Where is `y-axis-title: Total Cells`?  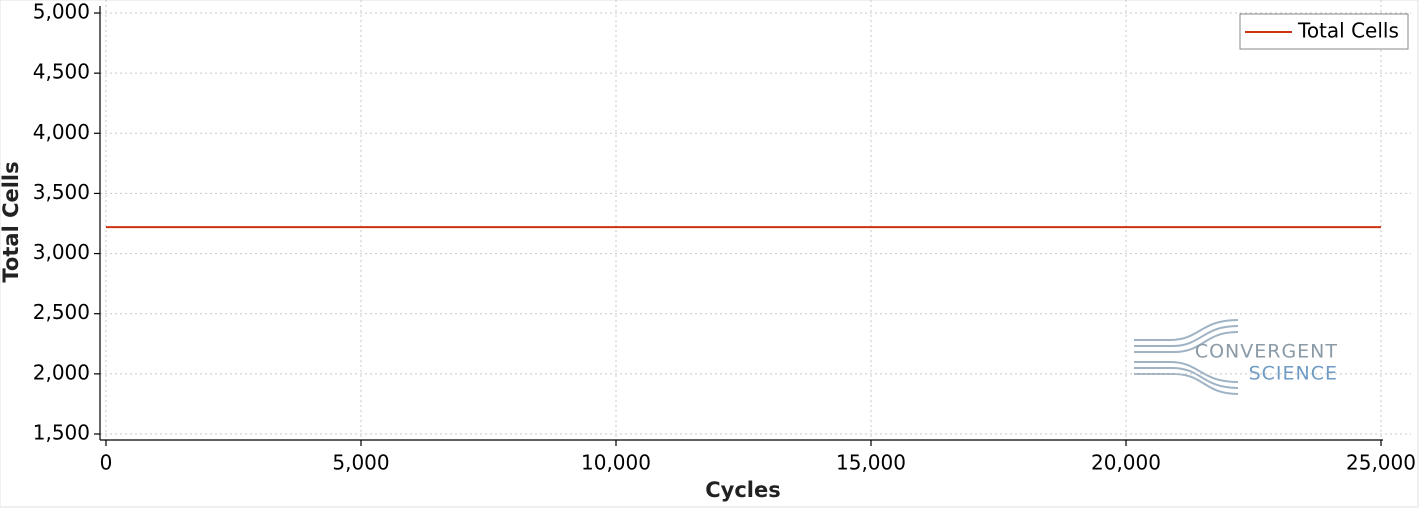
y-axis-title: Total Cells is located at coordinates (11, 221).